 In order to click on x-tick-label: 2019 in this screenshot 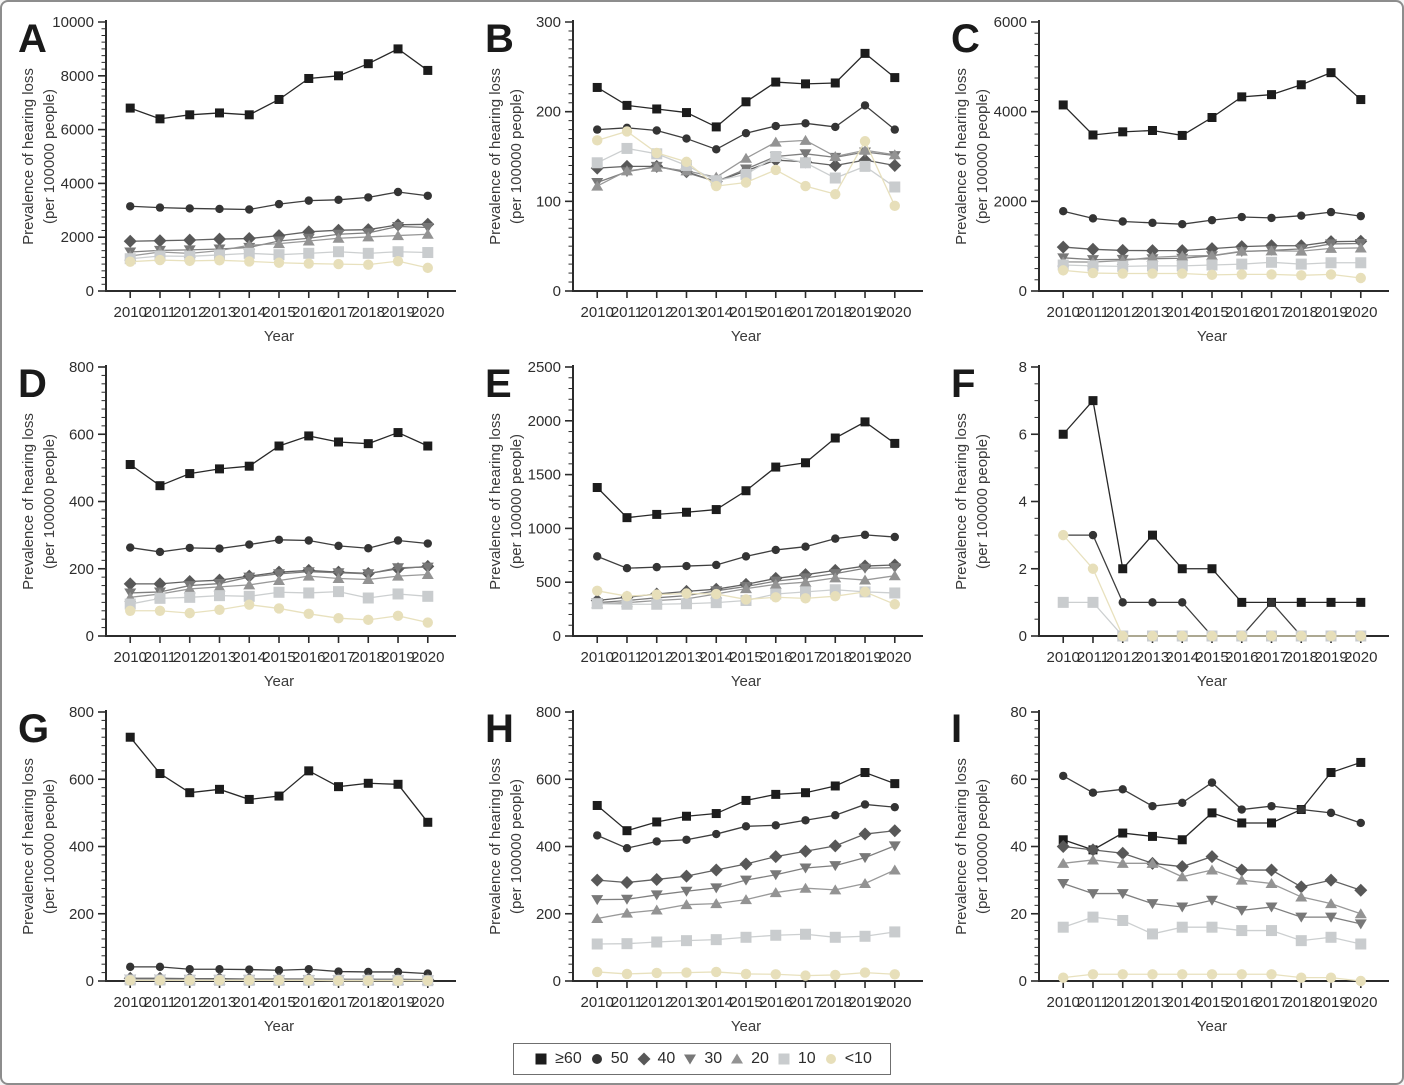, I will do `click(864, 657)`.